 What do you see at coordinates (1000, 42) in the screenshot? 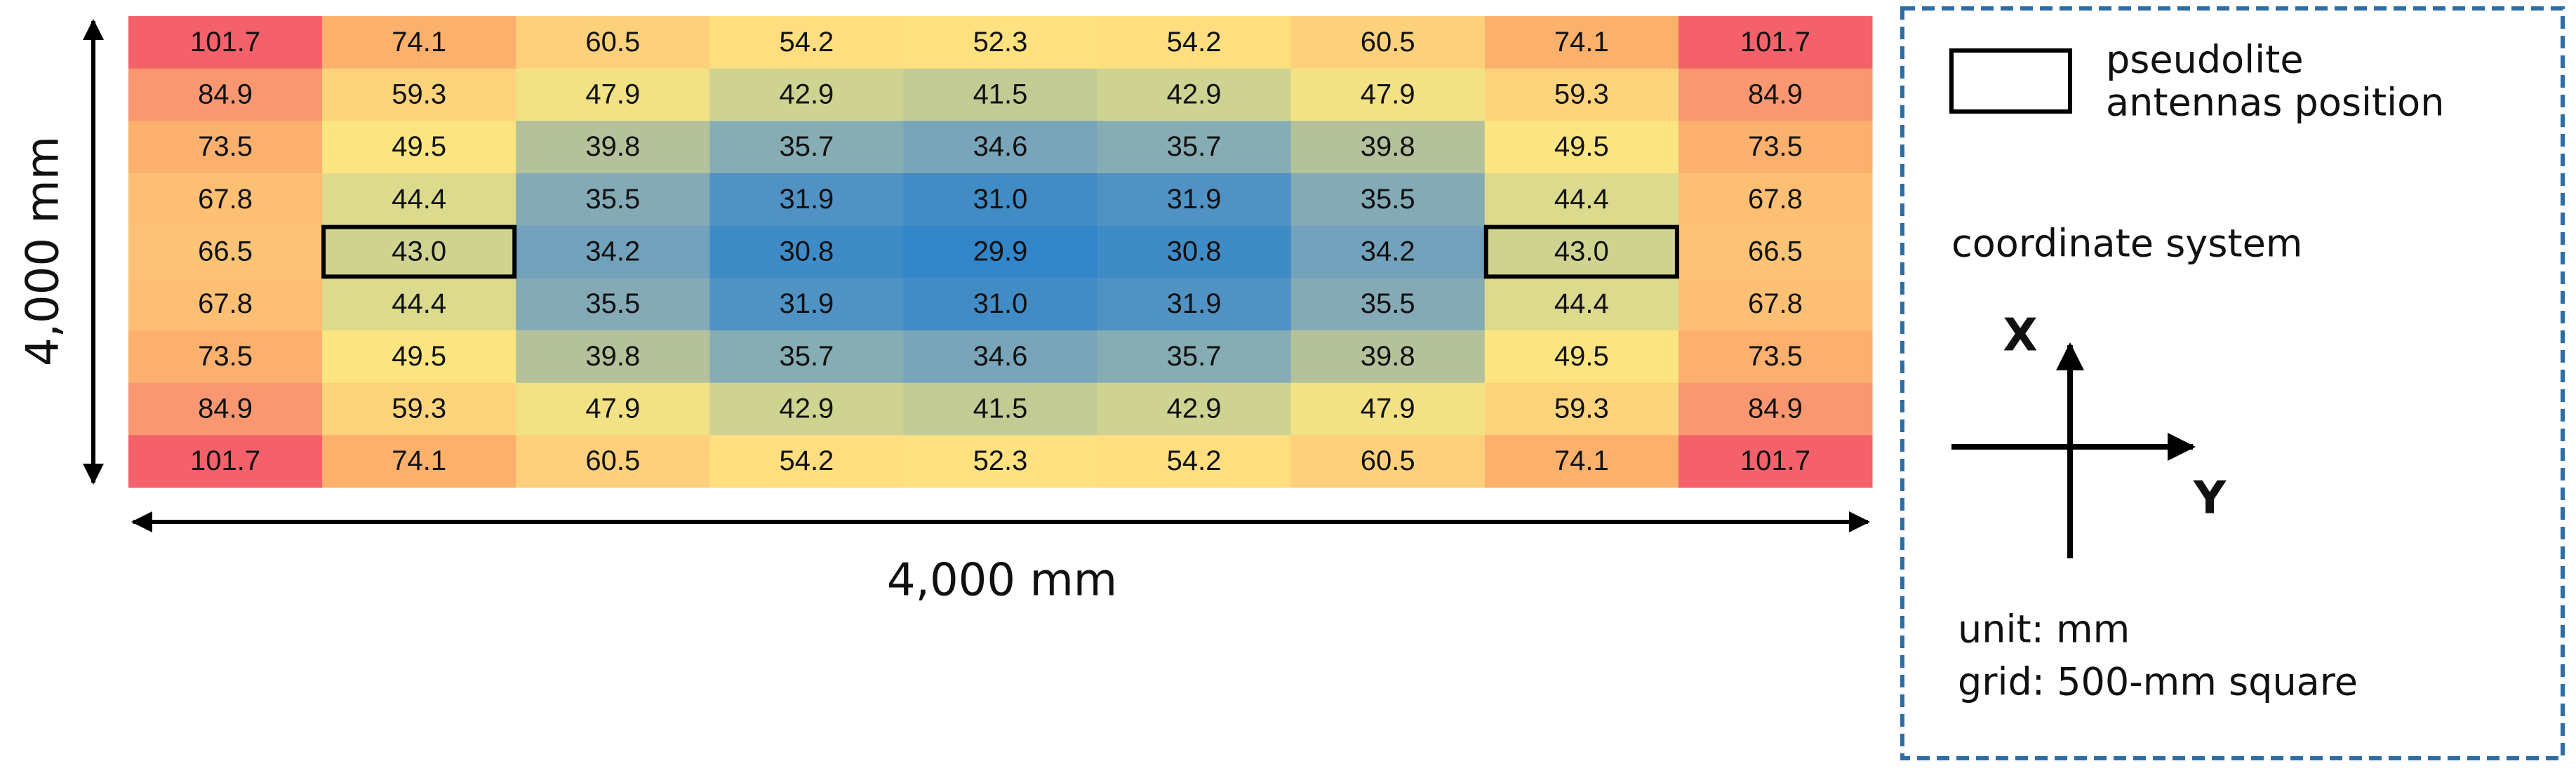
I see `cell-value: 52.3` at bounding box center [1000, 42].